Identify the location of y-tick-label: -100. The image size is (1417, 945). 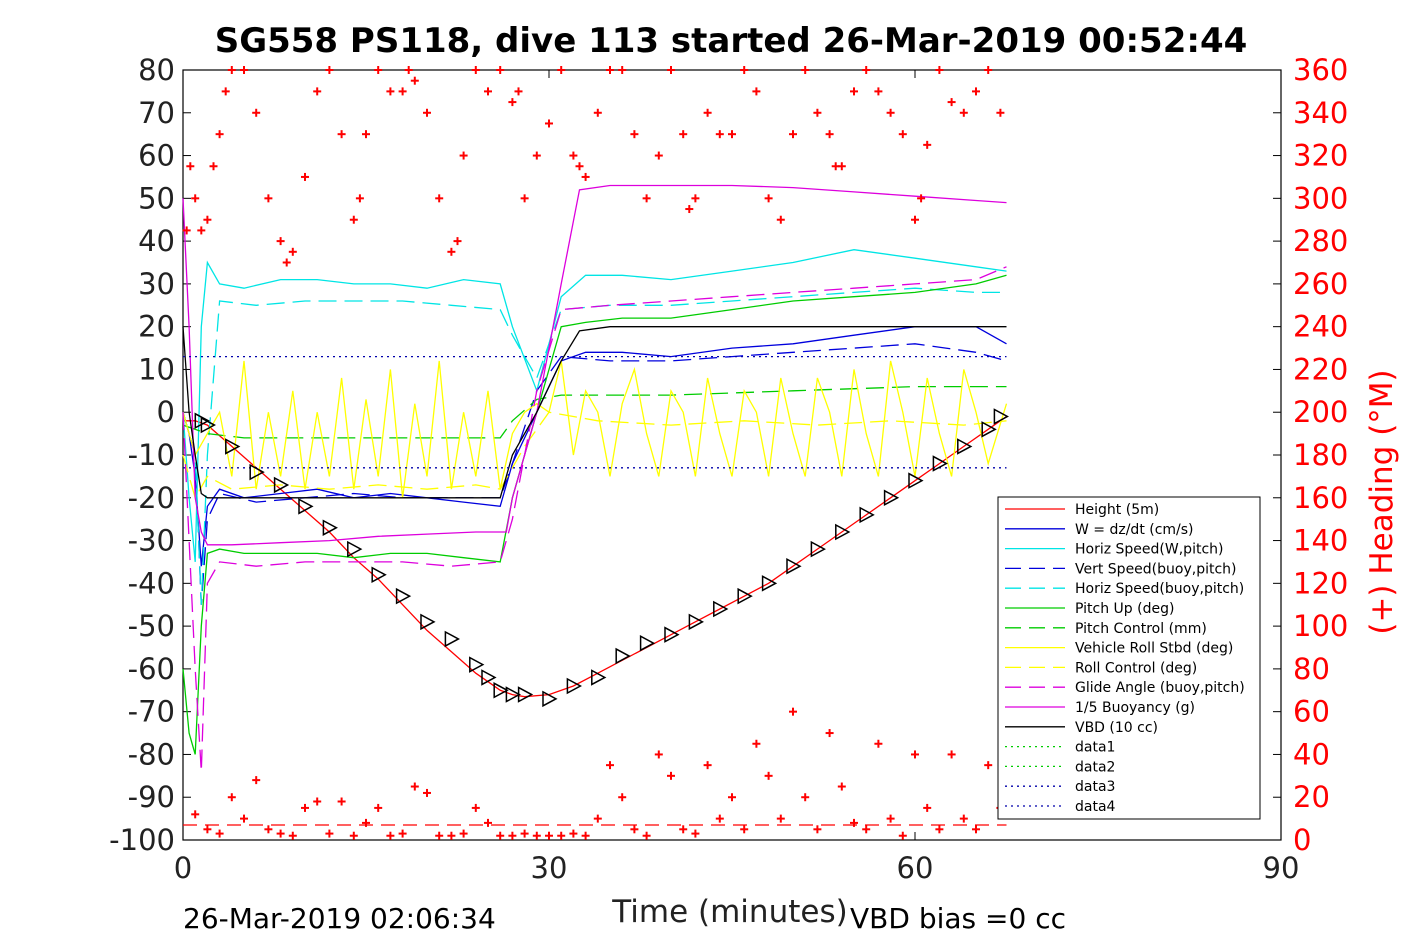
(142, 840).